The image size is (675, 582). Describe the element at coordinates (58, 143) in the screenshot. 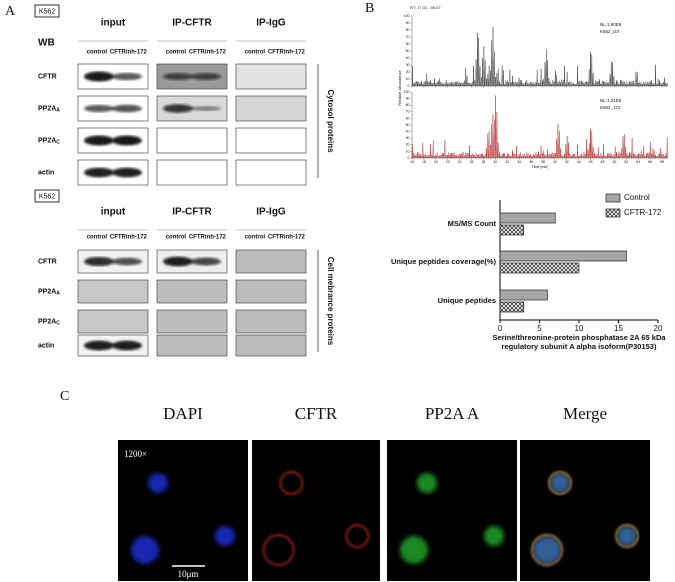

I see `row-label-sub: C` at that location.